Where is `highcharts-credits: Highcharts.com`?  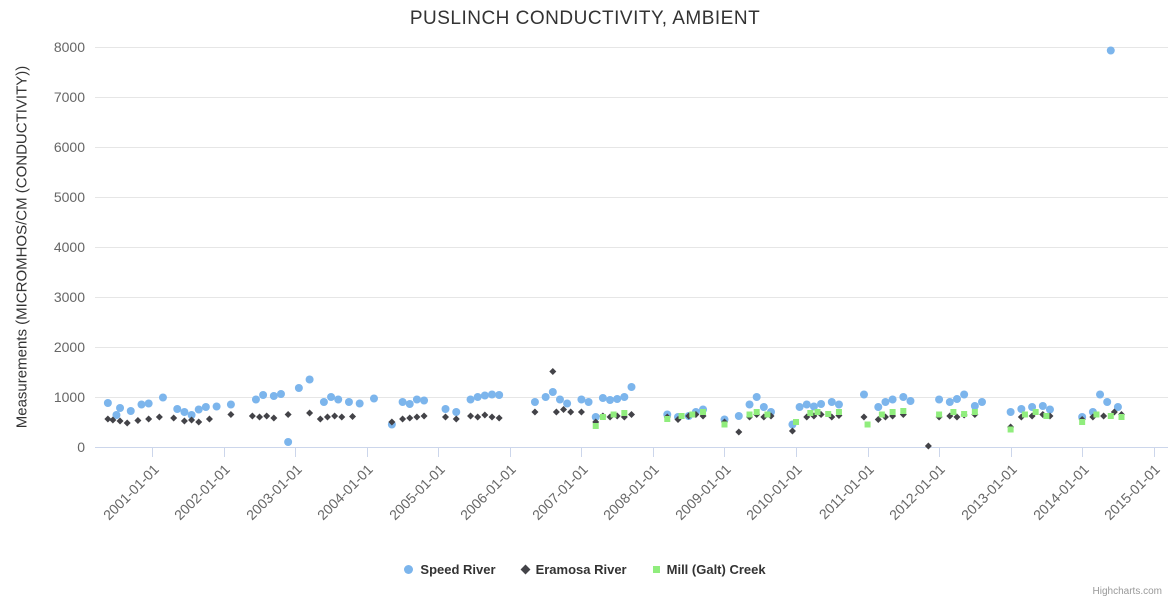 highcharts-credits: Highcharts.com is located at coordinates (1127, 591).